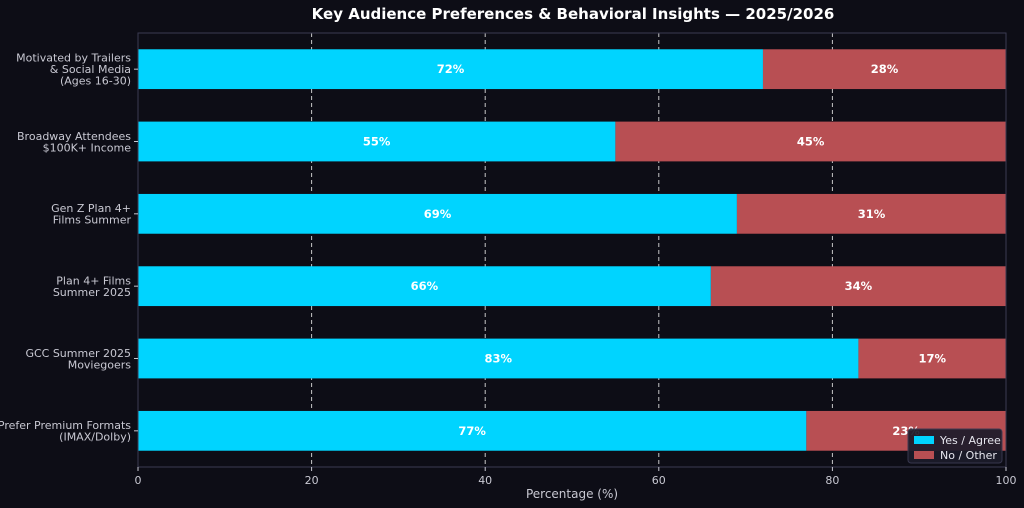 The image size is (1024, 508). Describe the element at coordinates (576, 477) in the screenshot. I see `x-axis: 0 20 40 60 80 100` at that location.